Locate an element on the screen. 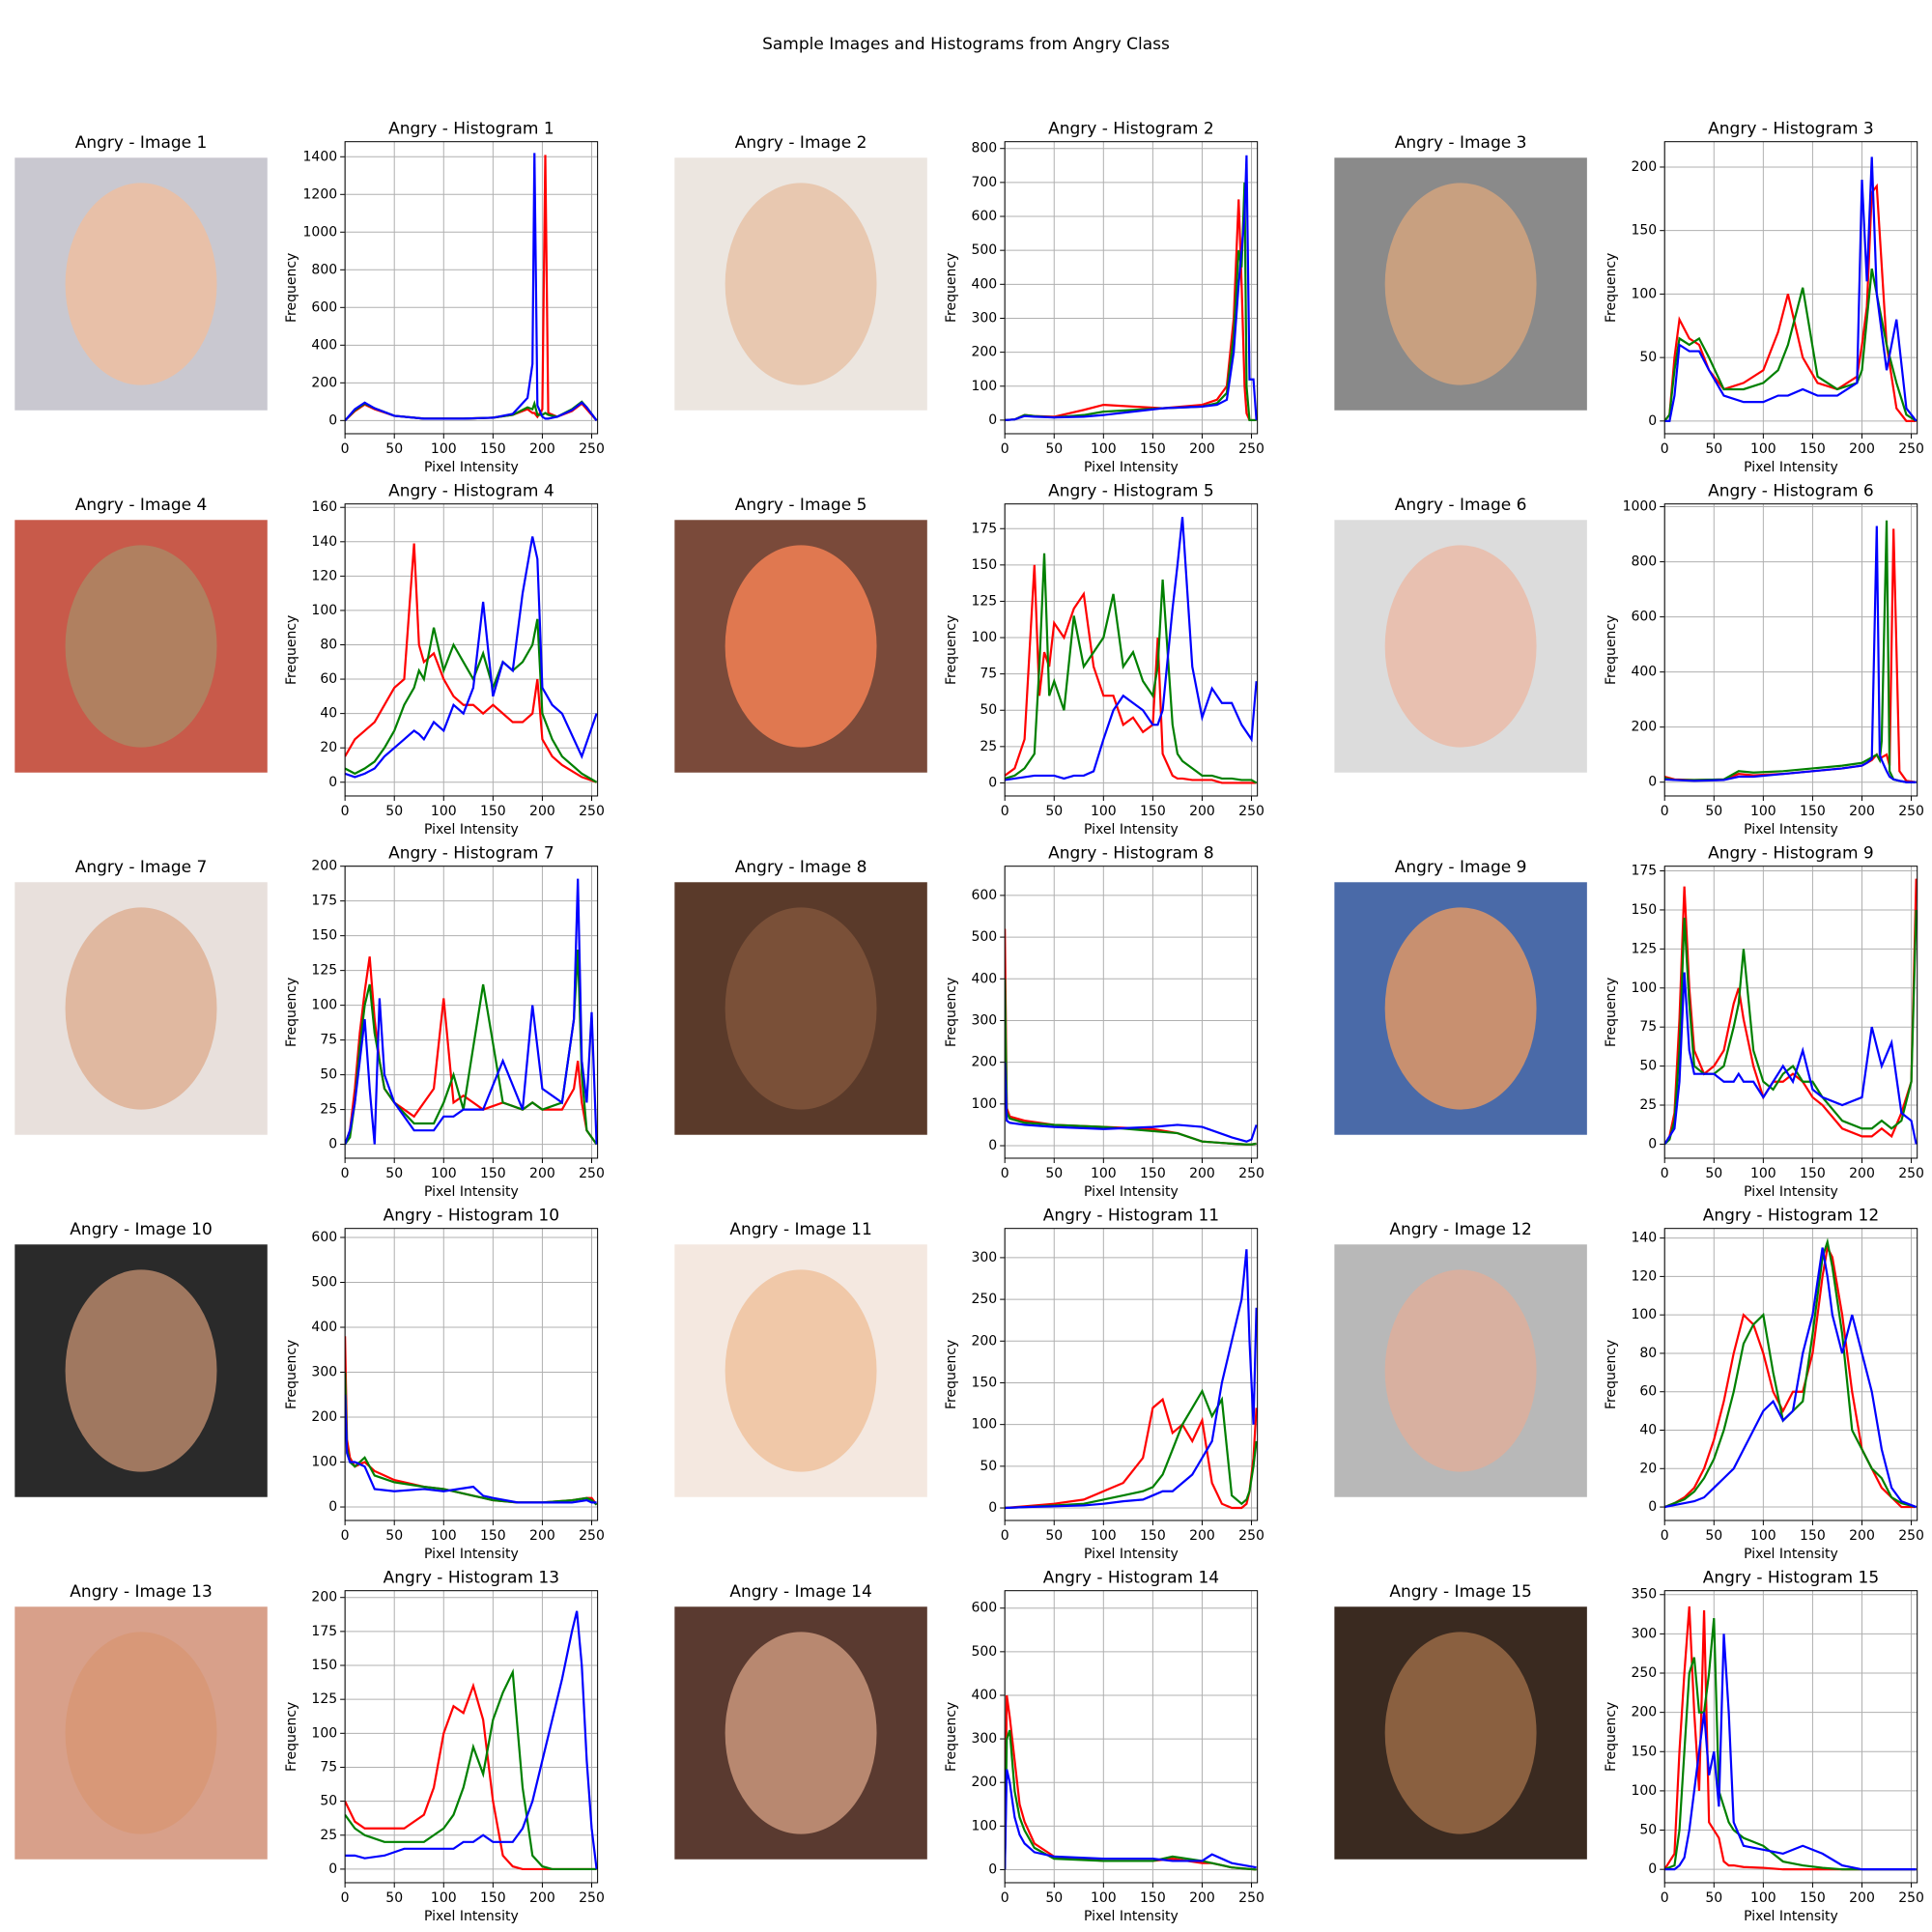  y-tick-label: 80 is located at coordinates (328, 644).